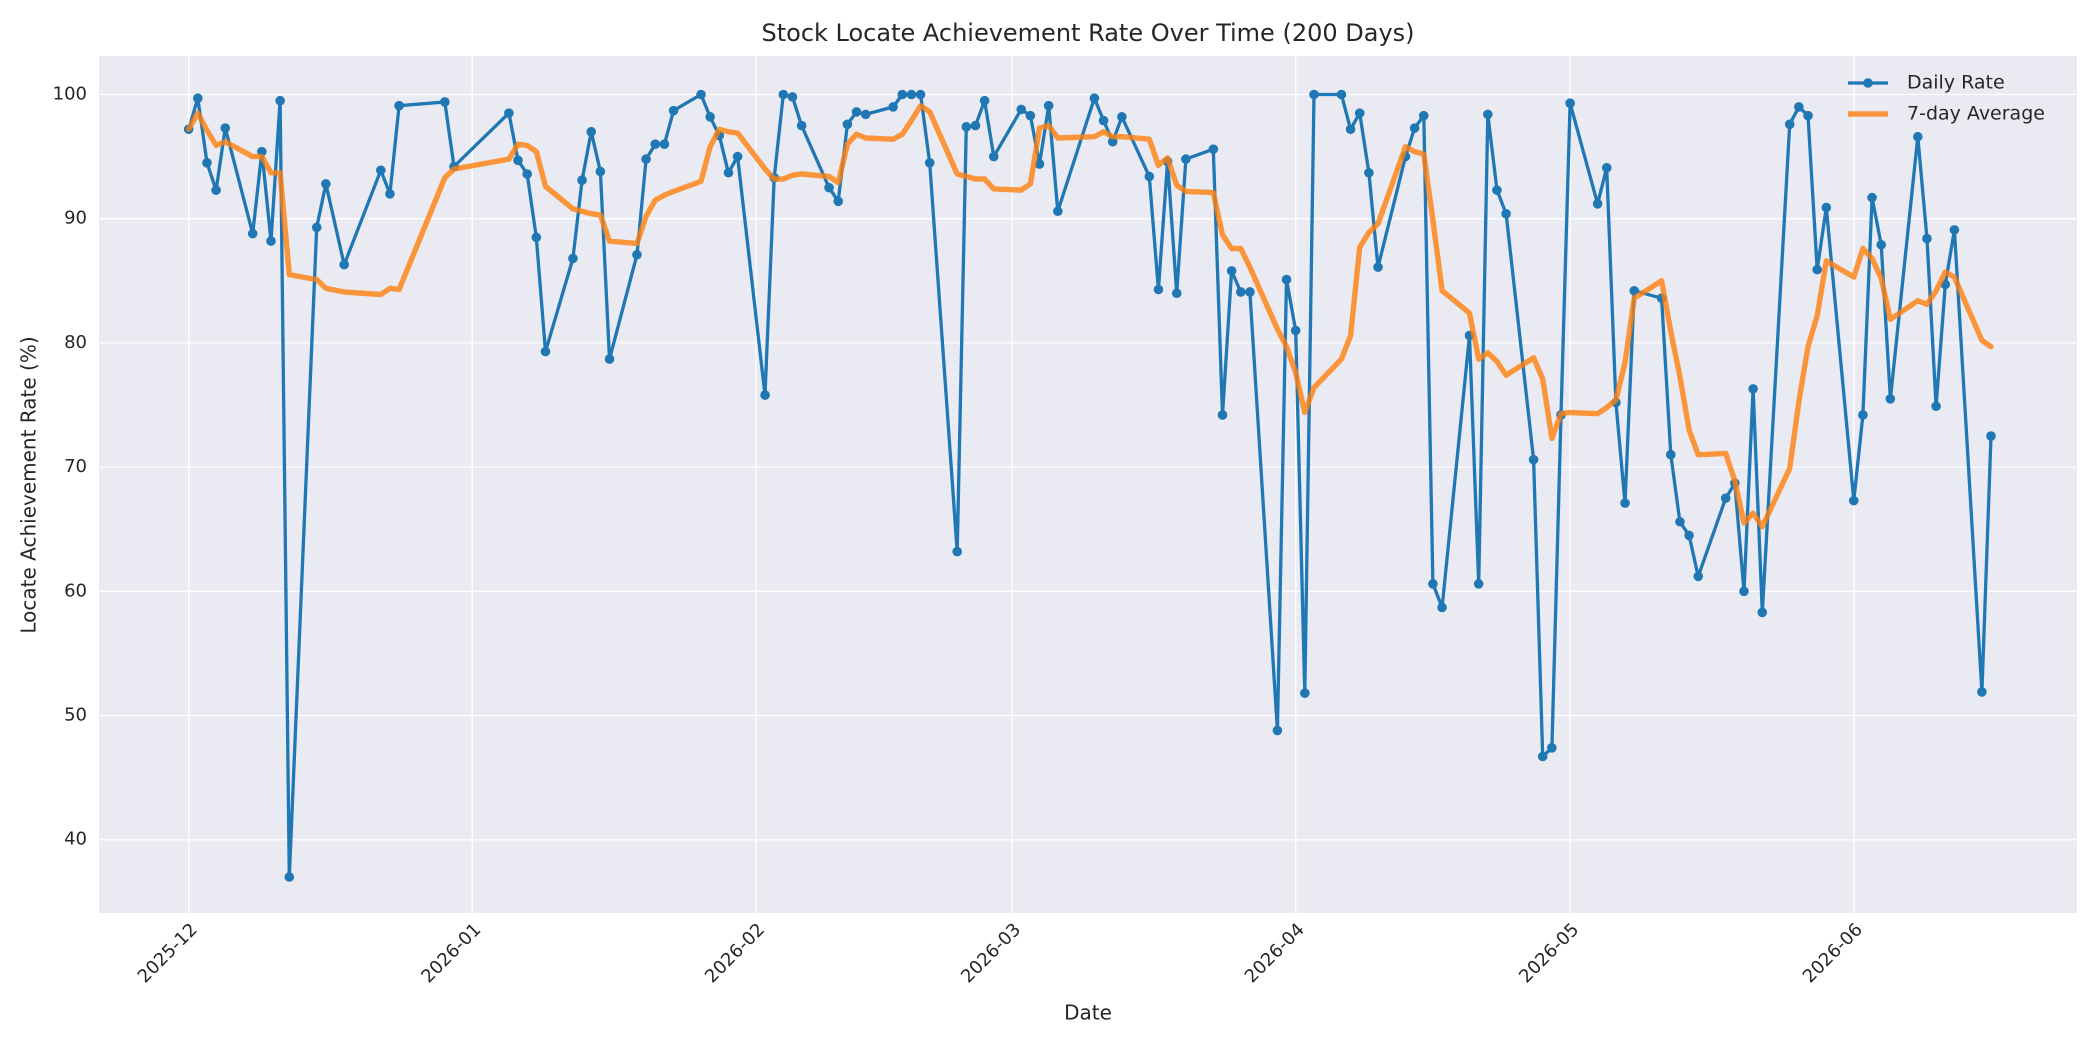  I want to click on legend: Daily Rate 7-day Average, so click(1946, 98).